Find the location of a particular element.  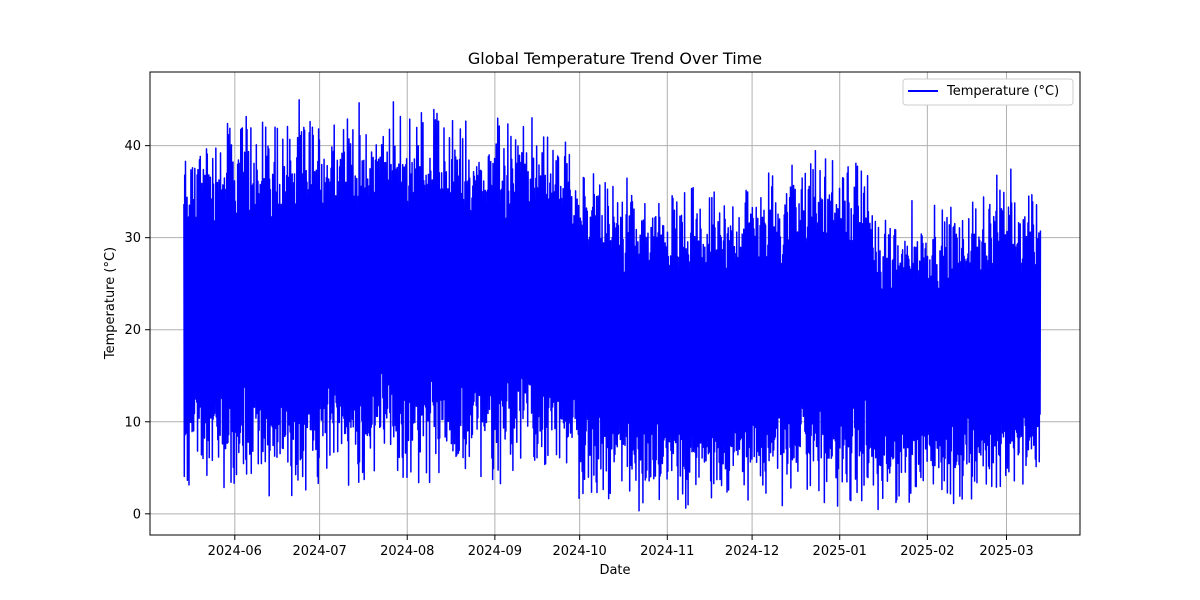

y-axis-label: Temperature (°C) is located at coordinates (110, 303).